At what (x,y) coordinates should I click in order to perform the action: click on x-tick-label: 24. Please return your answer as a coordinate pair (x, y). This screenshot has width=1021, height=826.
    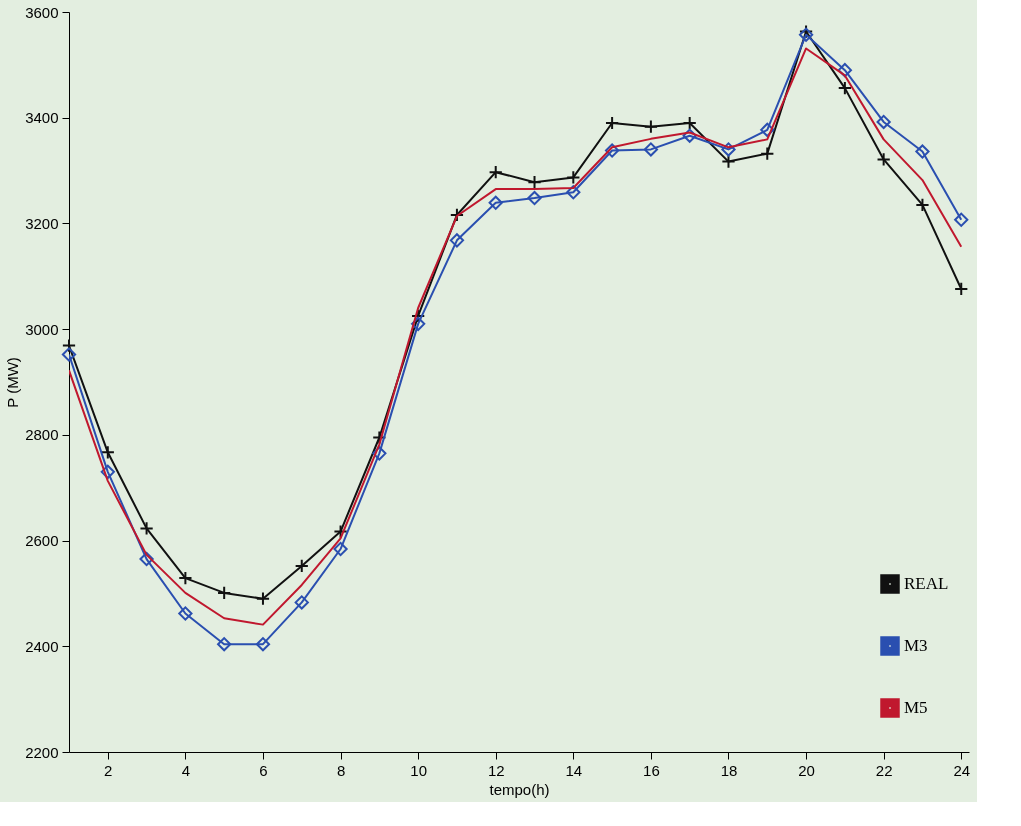
    Looking at the image, I should click on (962, 770).